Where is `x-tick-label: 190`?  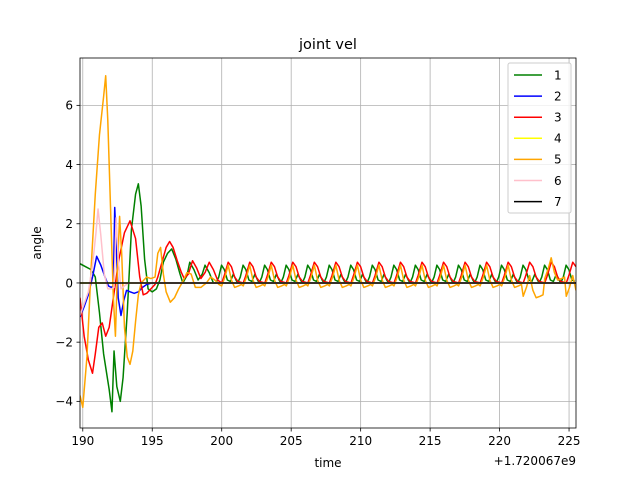
x-tick-label: 190 is located at coordinates (82, 441).